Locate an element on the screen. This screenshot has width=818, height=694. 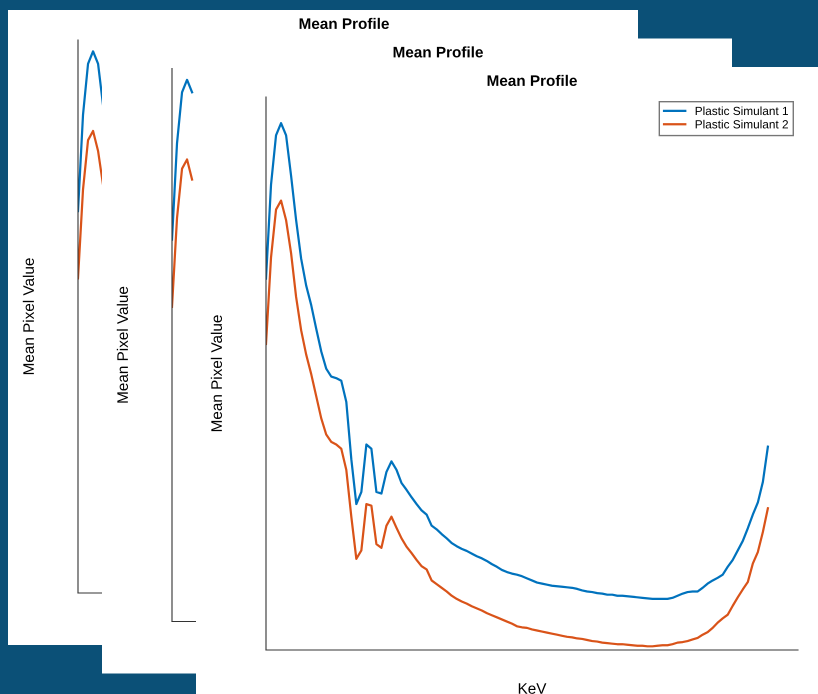
legend-label: Plastic Simulant 1 is located at coordinates (742, 111).